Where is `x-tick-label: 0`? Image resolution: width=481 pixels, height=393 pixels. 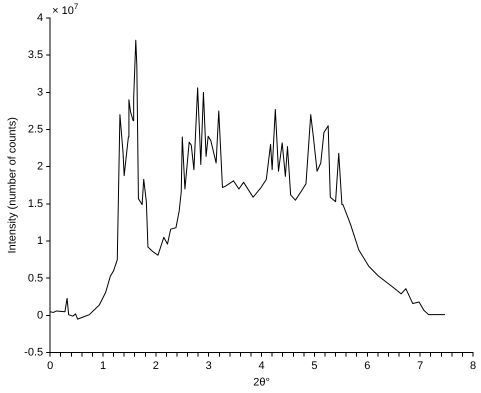
x-tick-label: 0 is located at coordinates (50, 366).